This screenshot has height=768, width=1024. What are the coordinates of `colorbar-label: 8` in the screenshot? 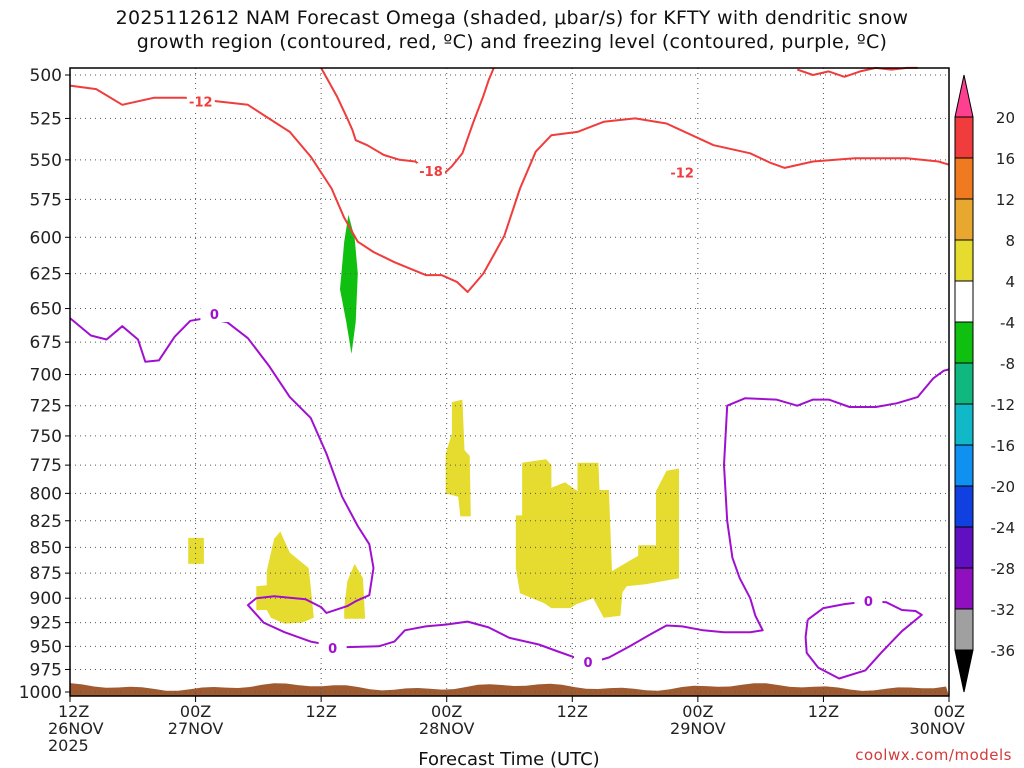 It's located at (1010, 241).